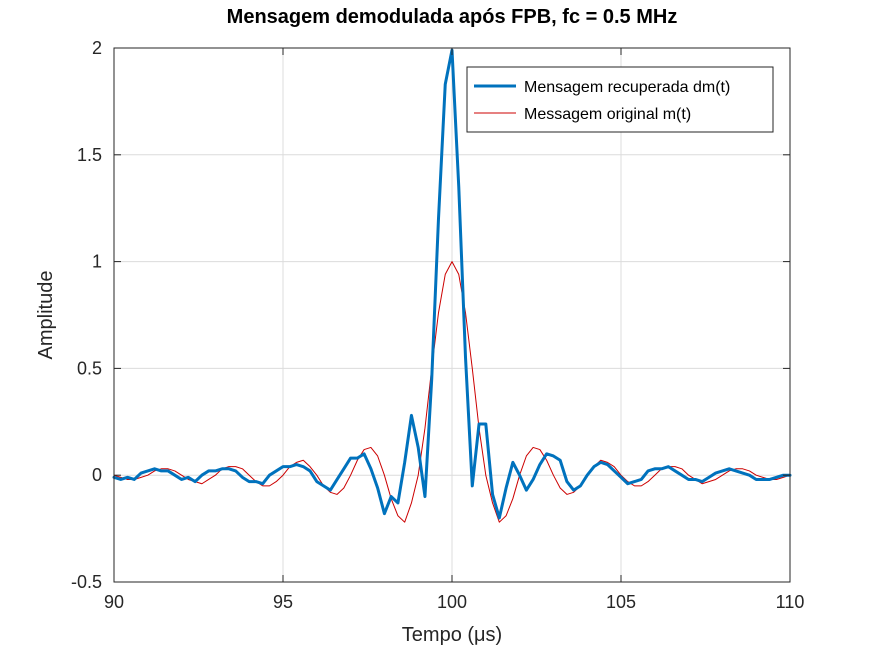  I want to click on x-axis-label: Tempo (μs), so click(452, 635).